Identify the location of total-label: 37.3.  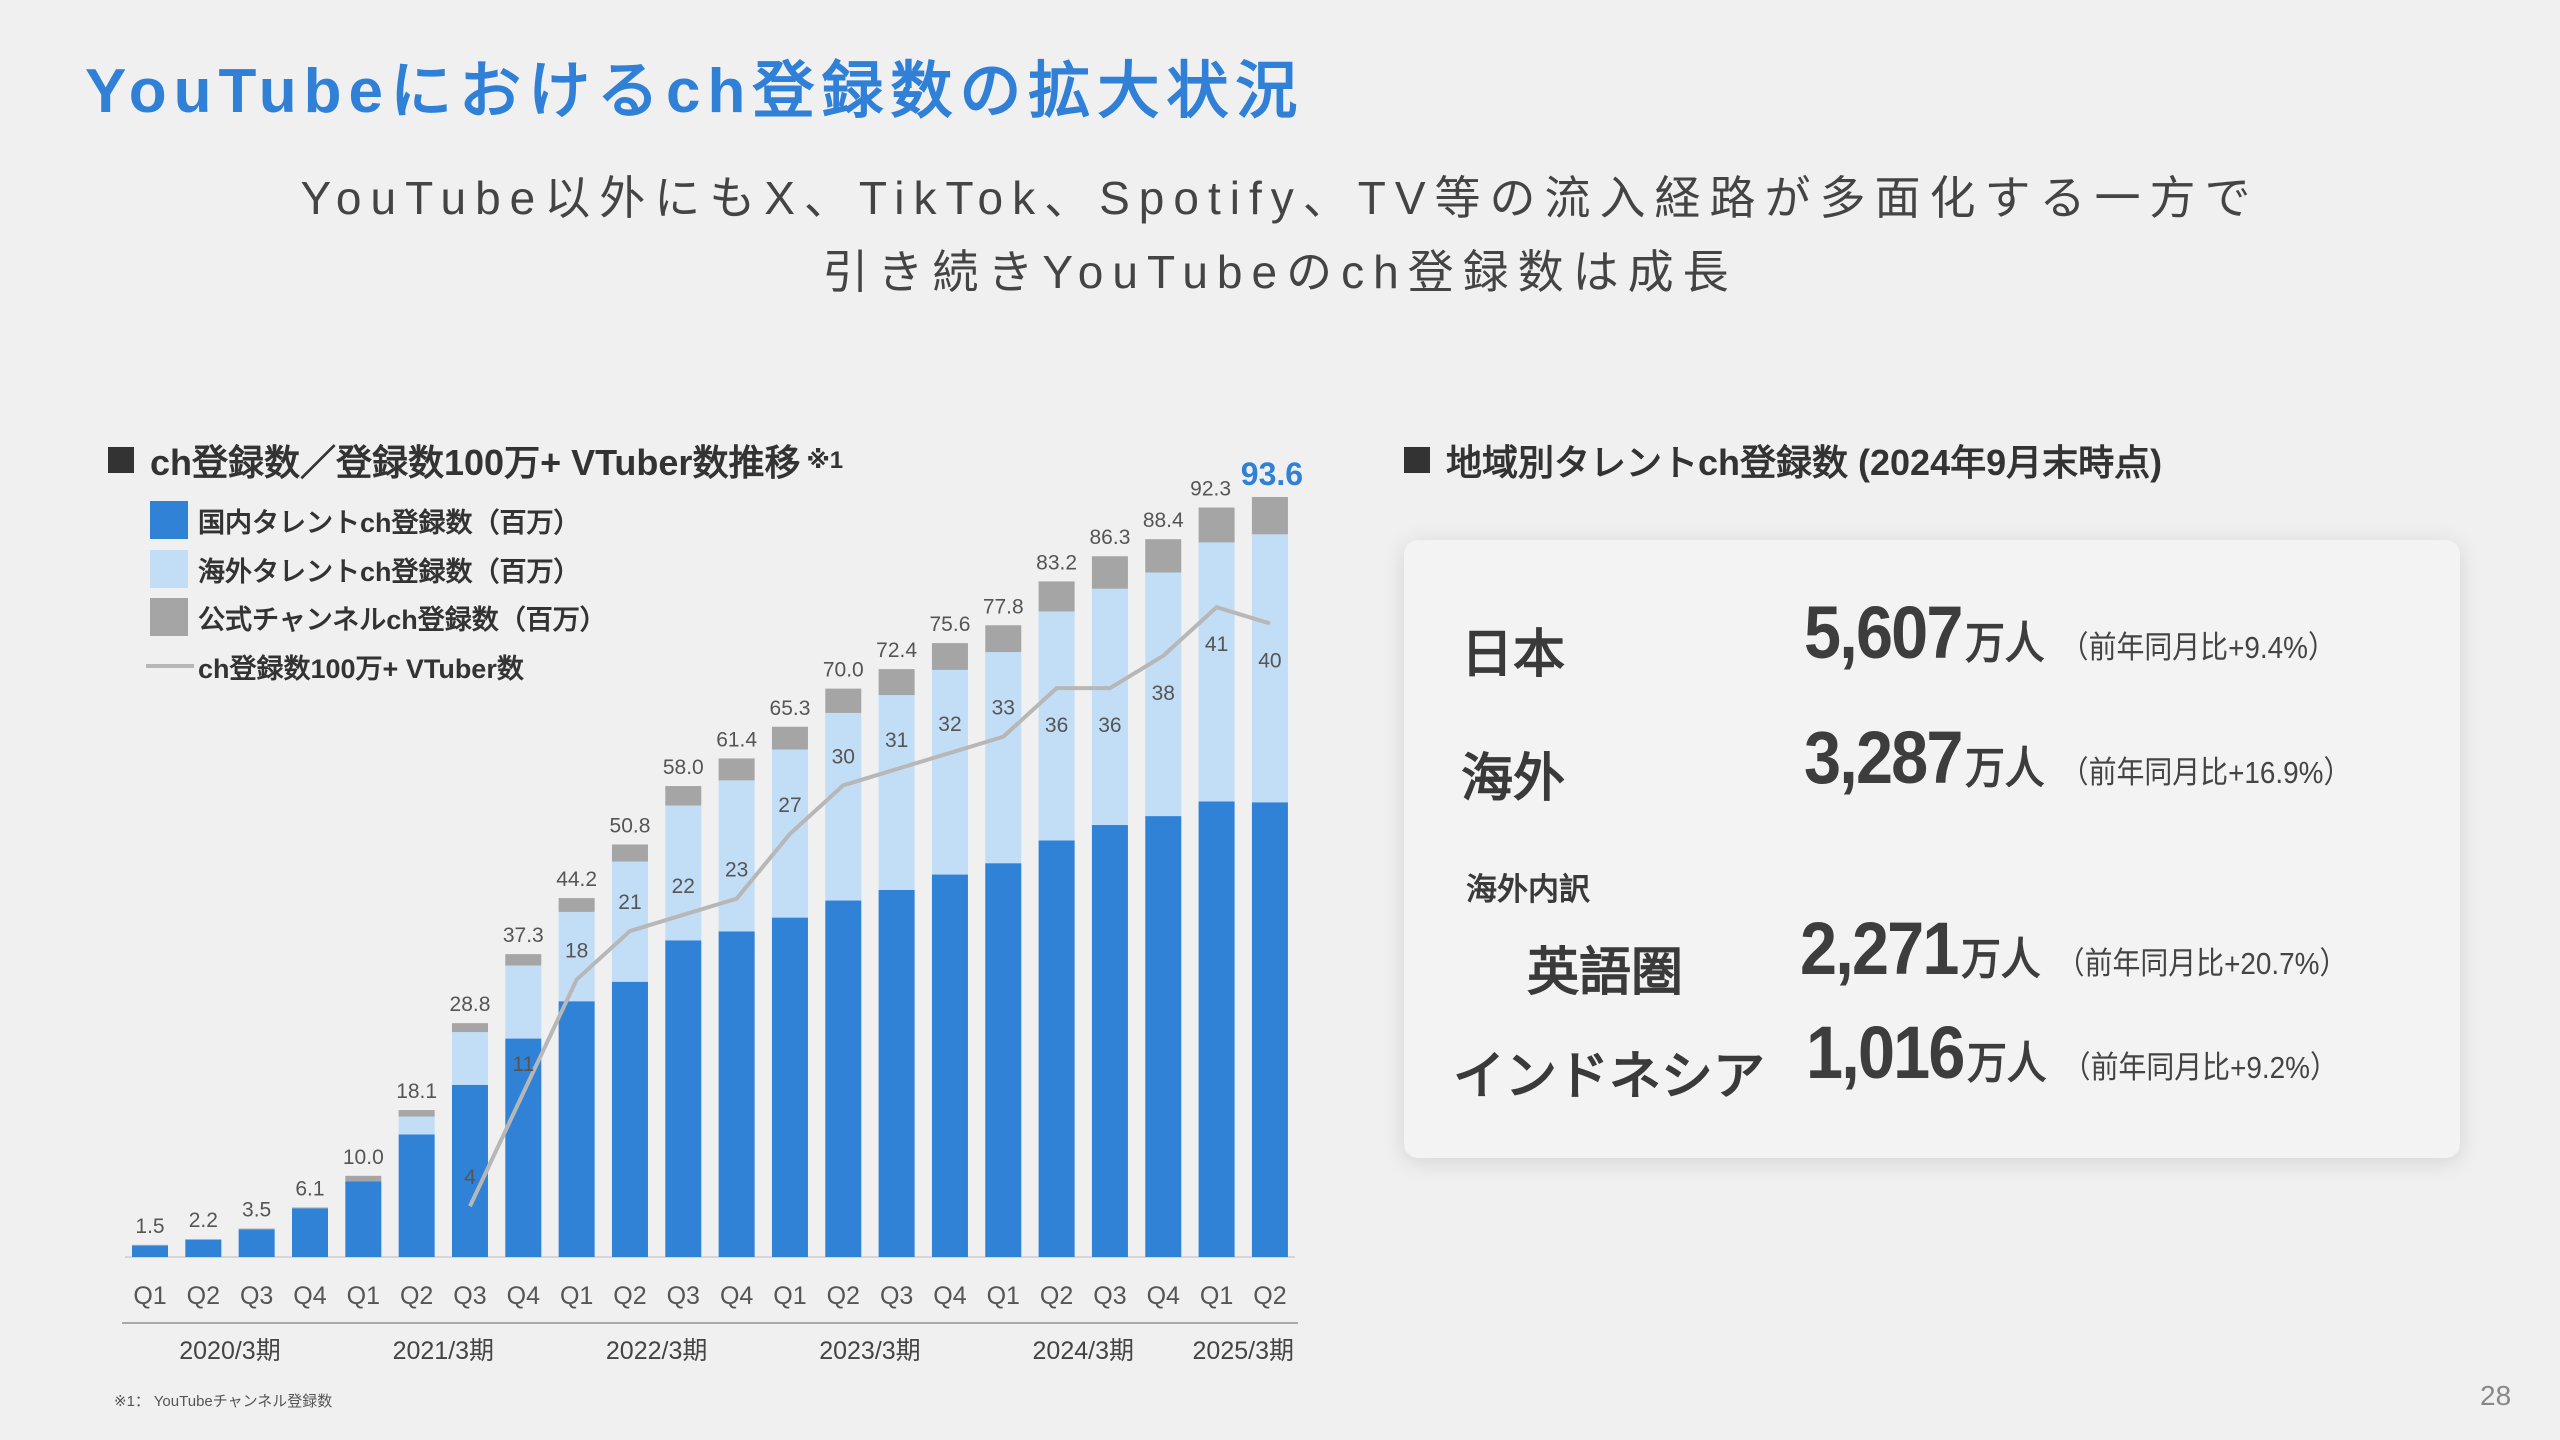
(523, 935).